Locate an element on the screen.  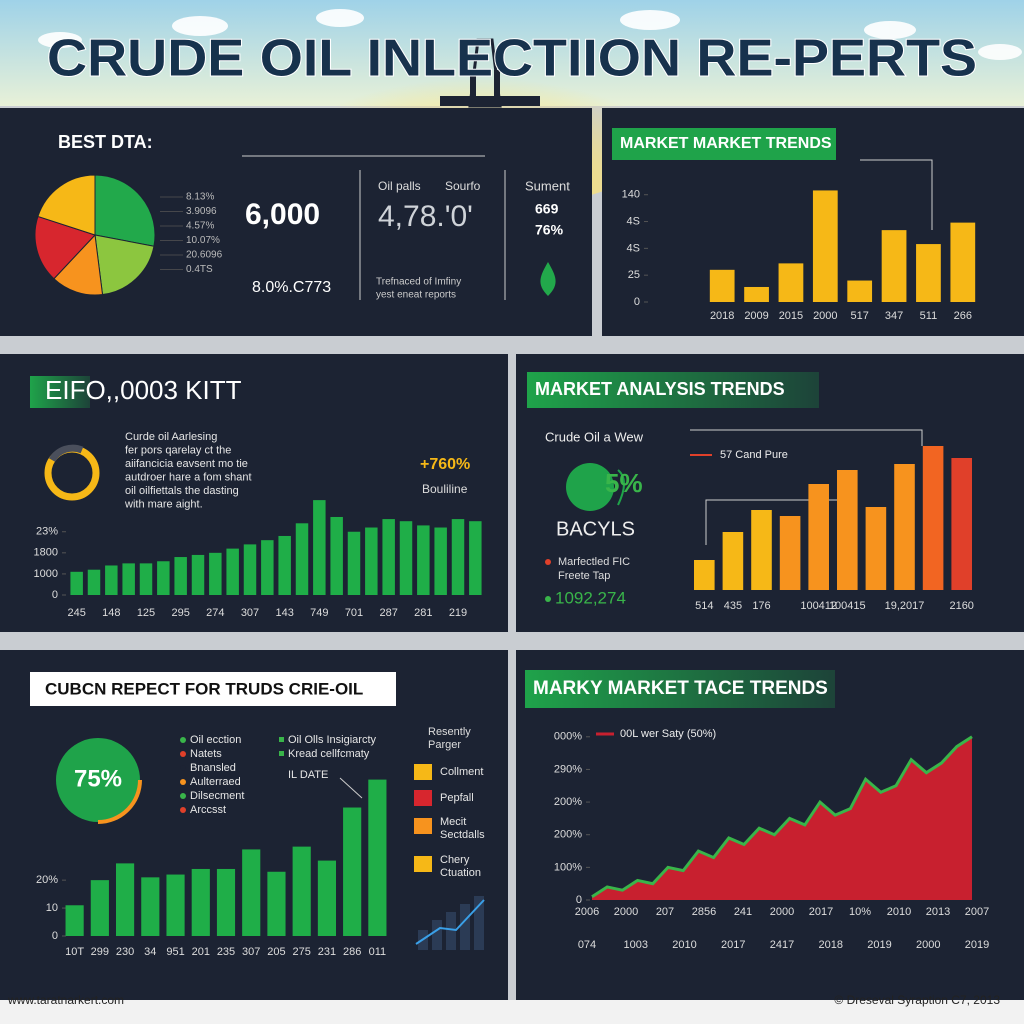
x-tick-label: 201 is located at coordinates (201, 952).